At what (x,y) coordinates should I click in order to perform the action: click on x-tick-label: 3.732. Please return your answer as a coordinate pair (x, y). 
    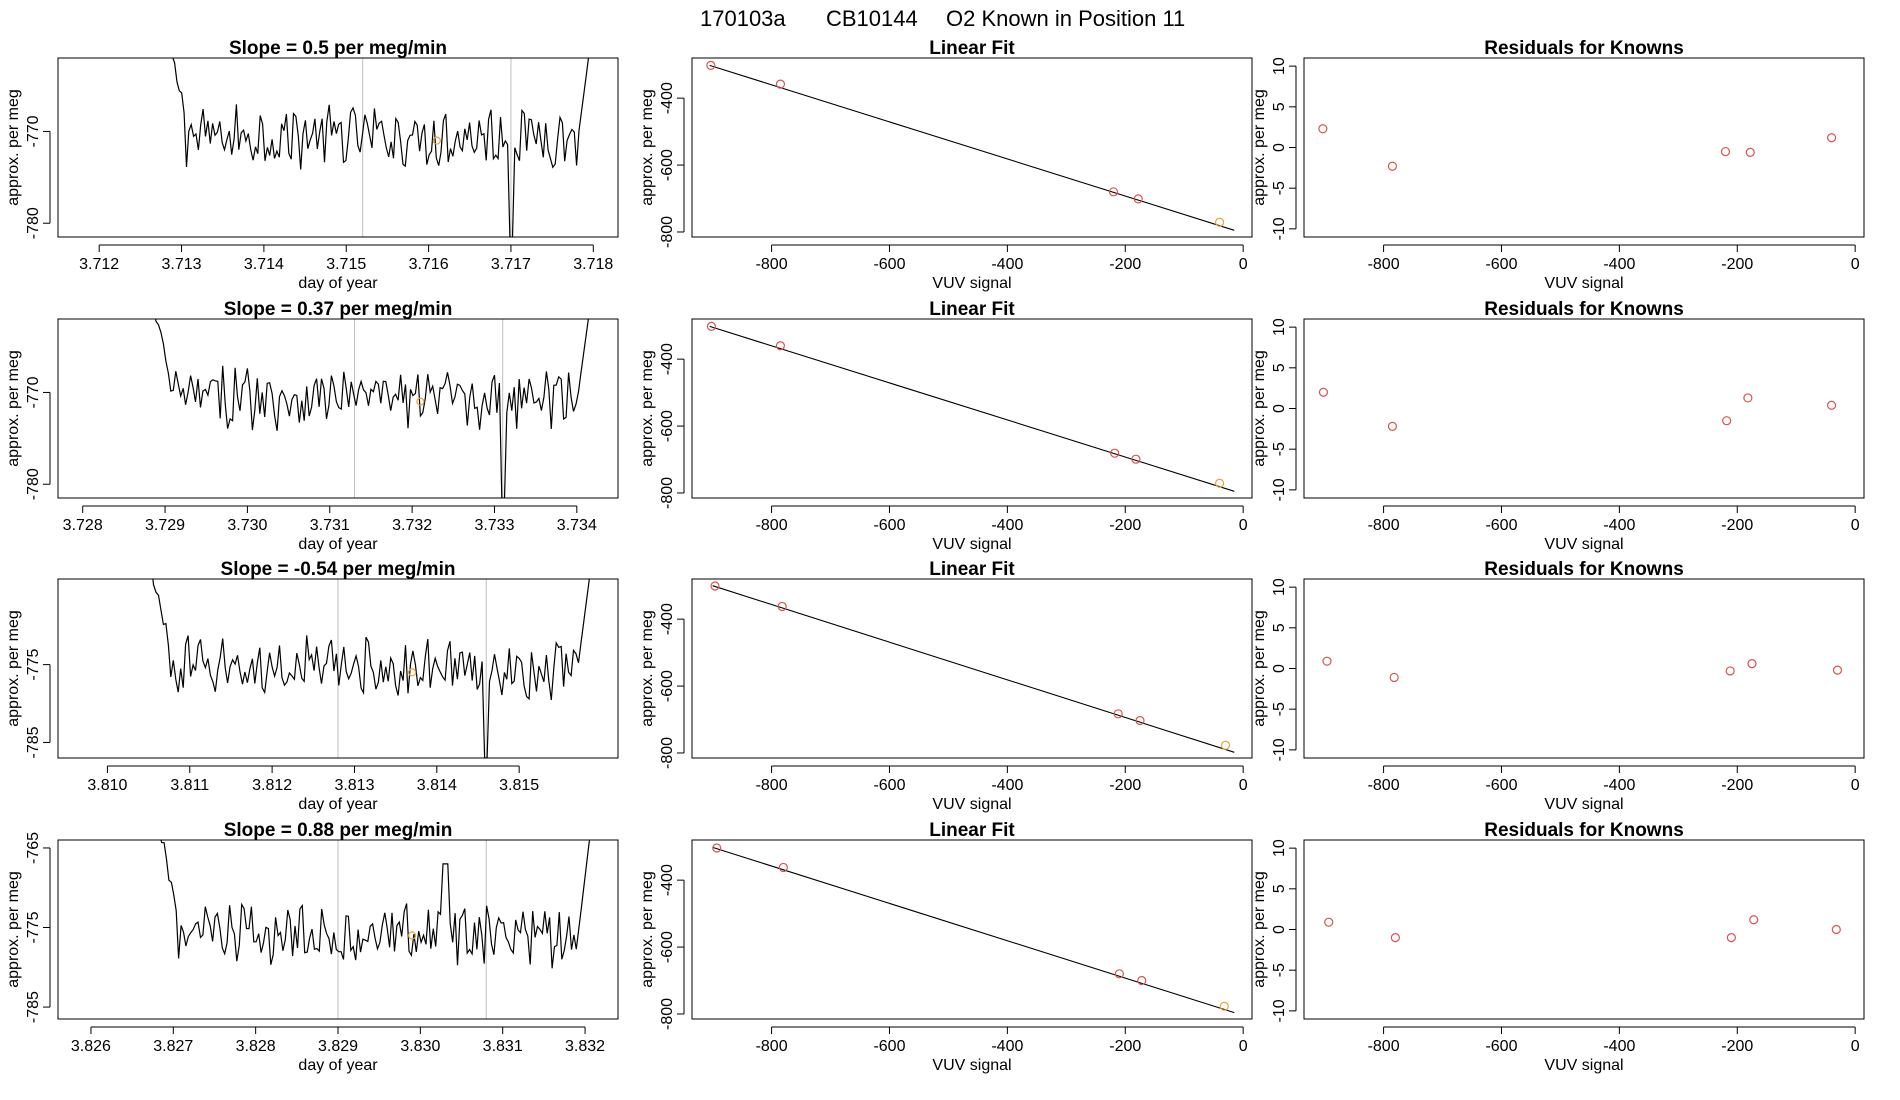
    Looking at the image, I should click on (412, 525).